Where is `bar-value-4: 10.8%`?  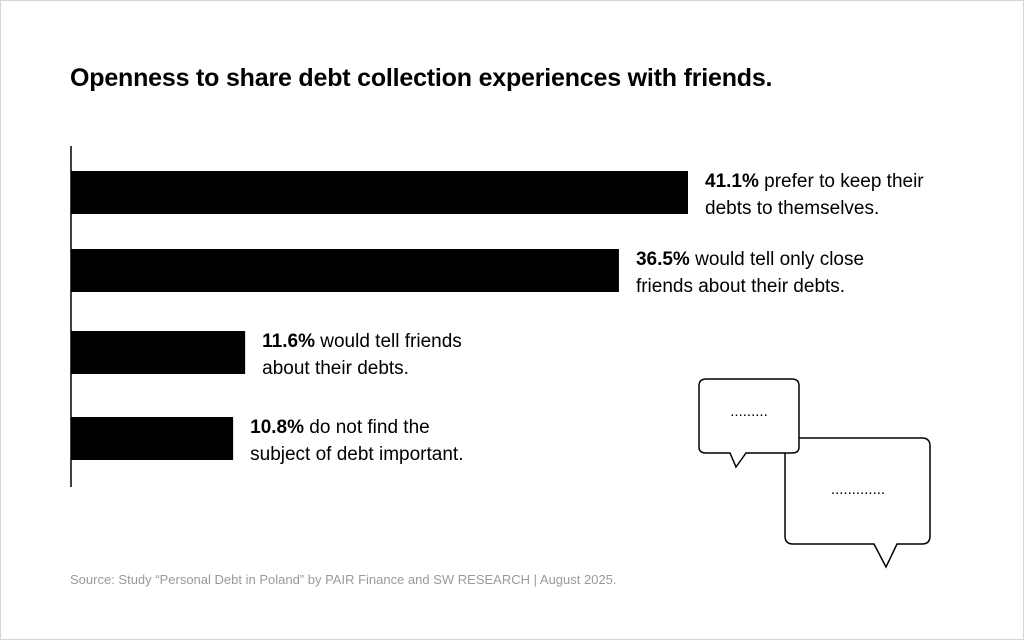 bar-value-4: 10.8% is located at coordinates (277, 427).